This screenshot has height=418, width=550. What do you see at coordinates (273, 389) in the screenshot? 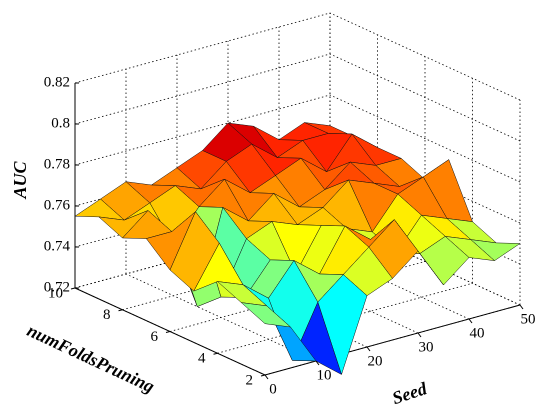
I see `x-tick-label: 0` at bounding box center [273, 389].